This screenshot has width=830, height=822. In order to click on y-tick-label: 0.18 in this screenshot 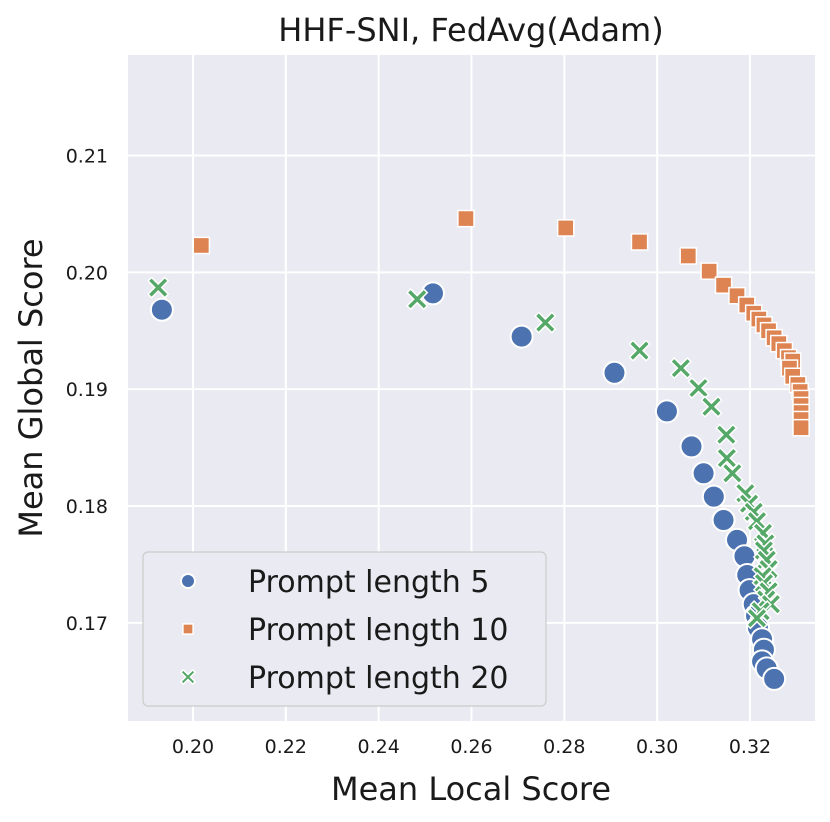, I will do `click(87, 507)`.